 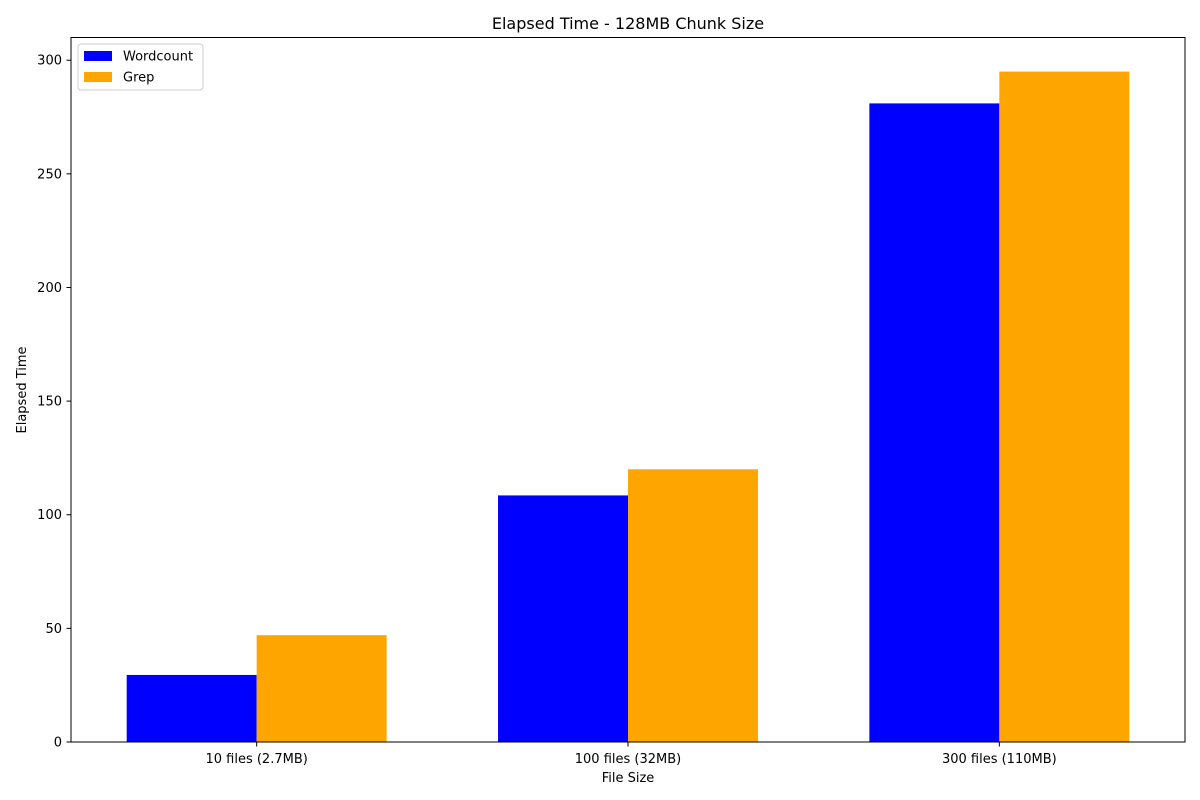 What do you see at coordinates (158, 57) in the screenshot?
I see `legend-label-wordcount: Wordcount` at bounding box center [158, 57].